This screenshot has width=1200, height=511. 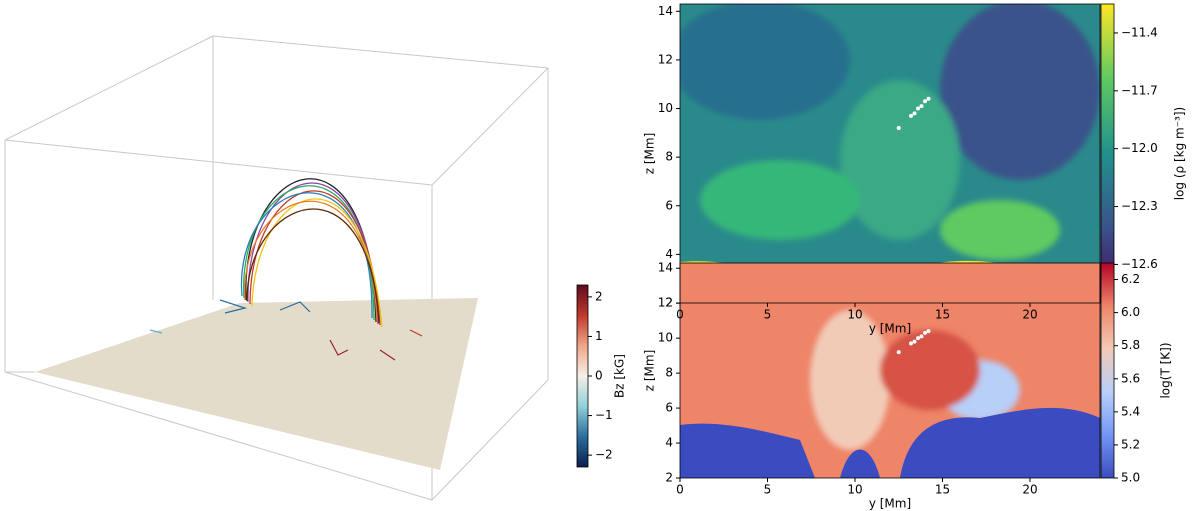 I want to click on colorbar-tick-label: −11.4, so click(x=1139, y=32).